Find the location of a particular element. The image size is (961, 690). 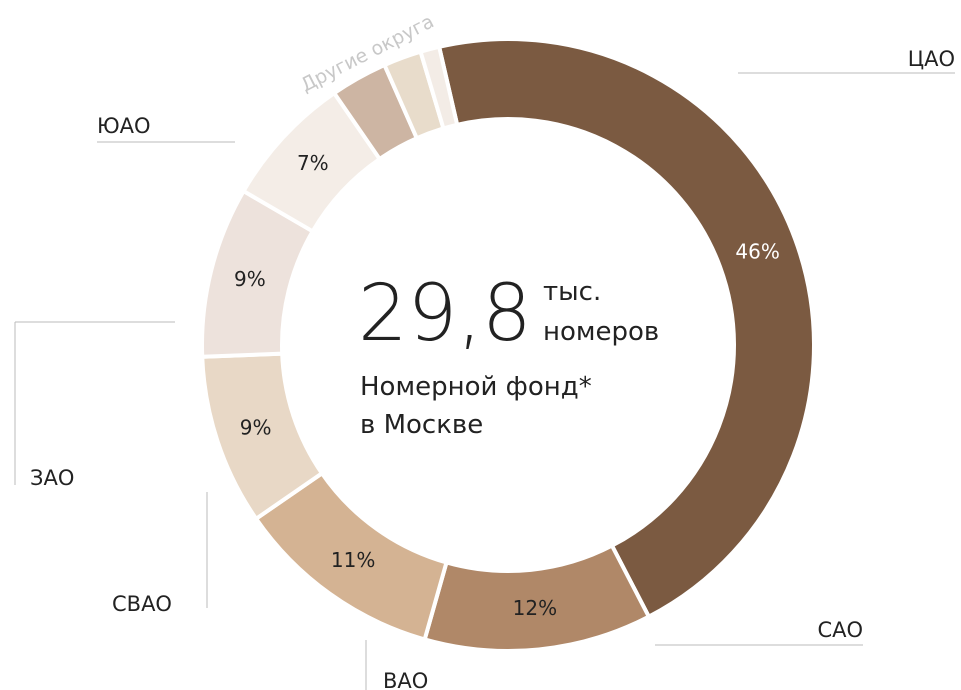

value-label: 7% is located at coordinates (313, 163).